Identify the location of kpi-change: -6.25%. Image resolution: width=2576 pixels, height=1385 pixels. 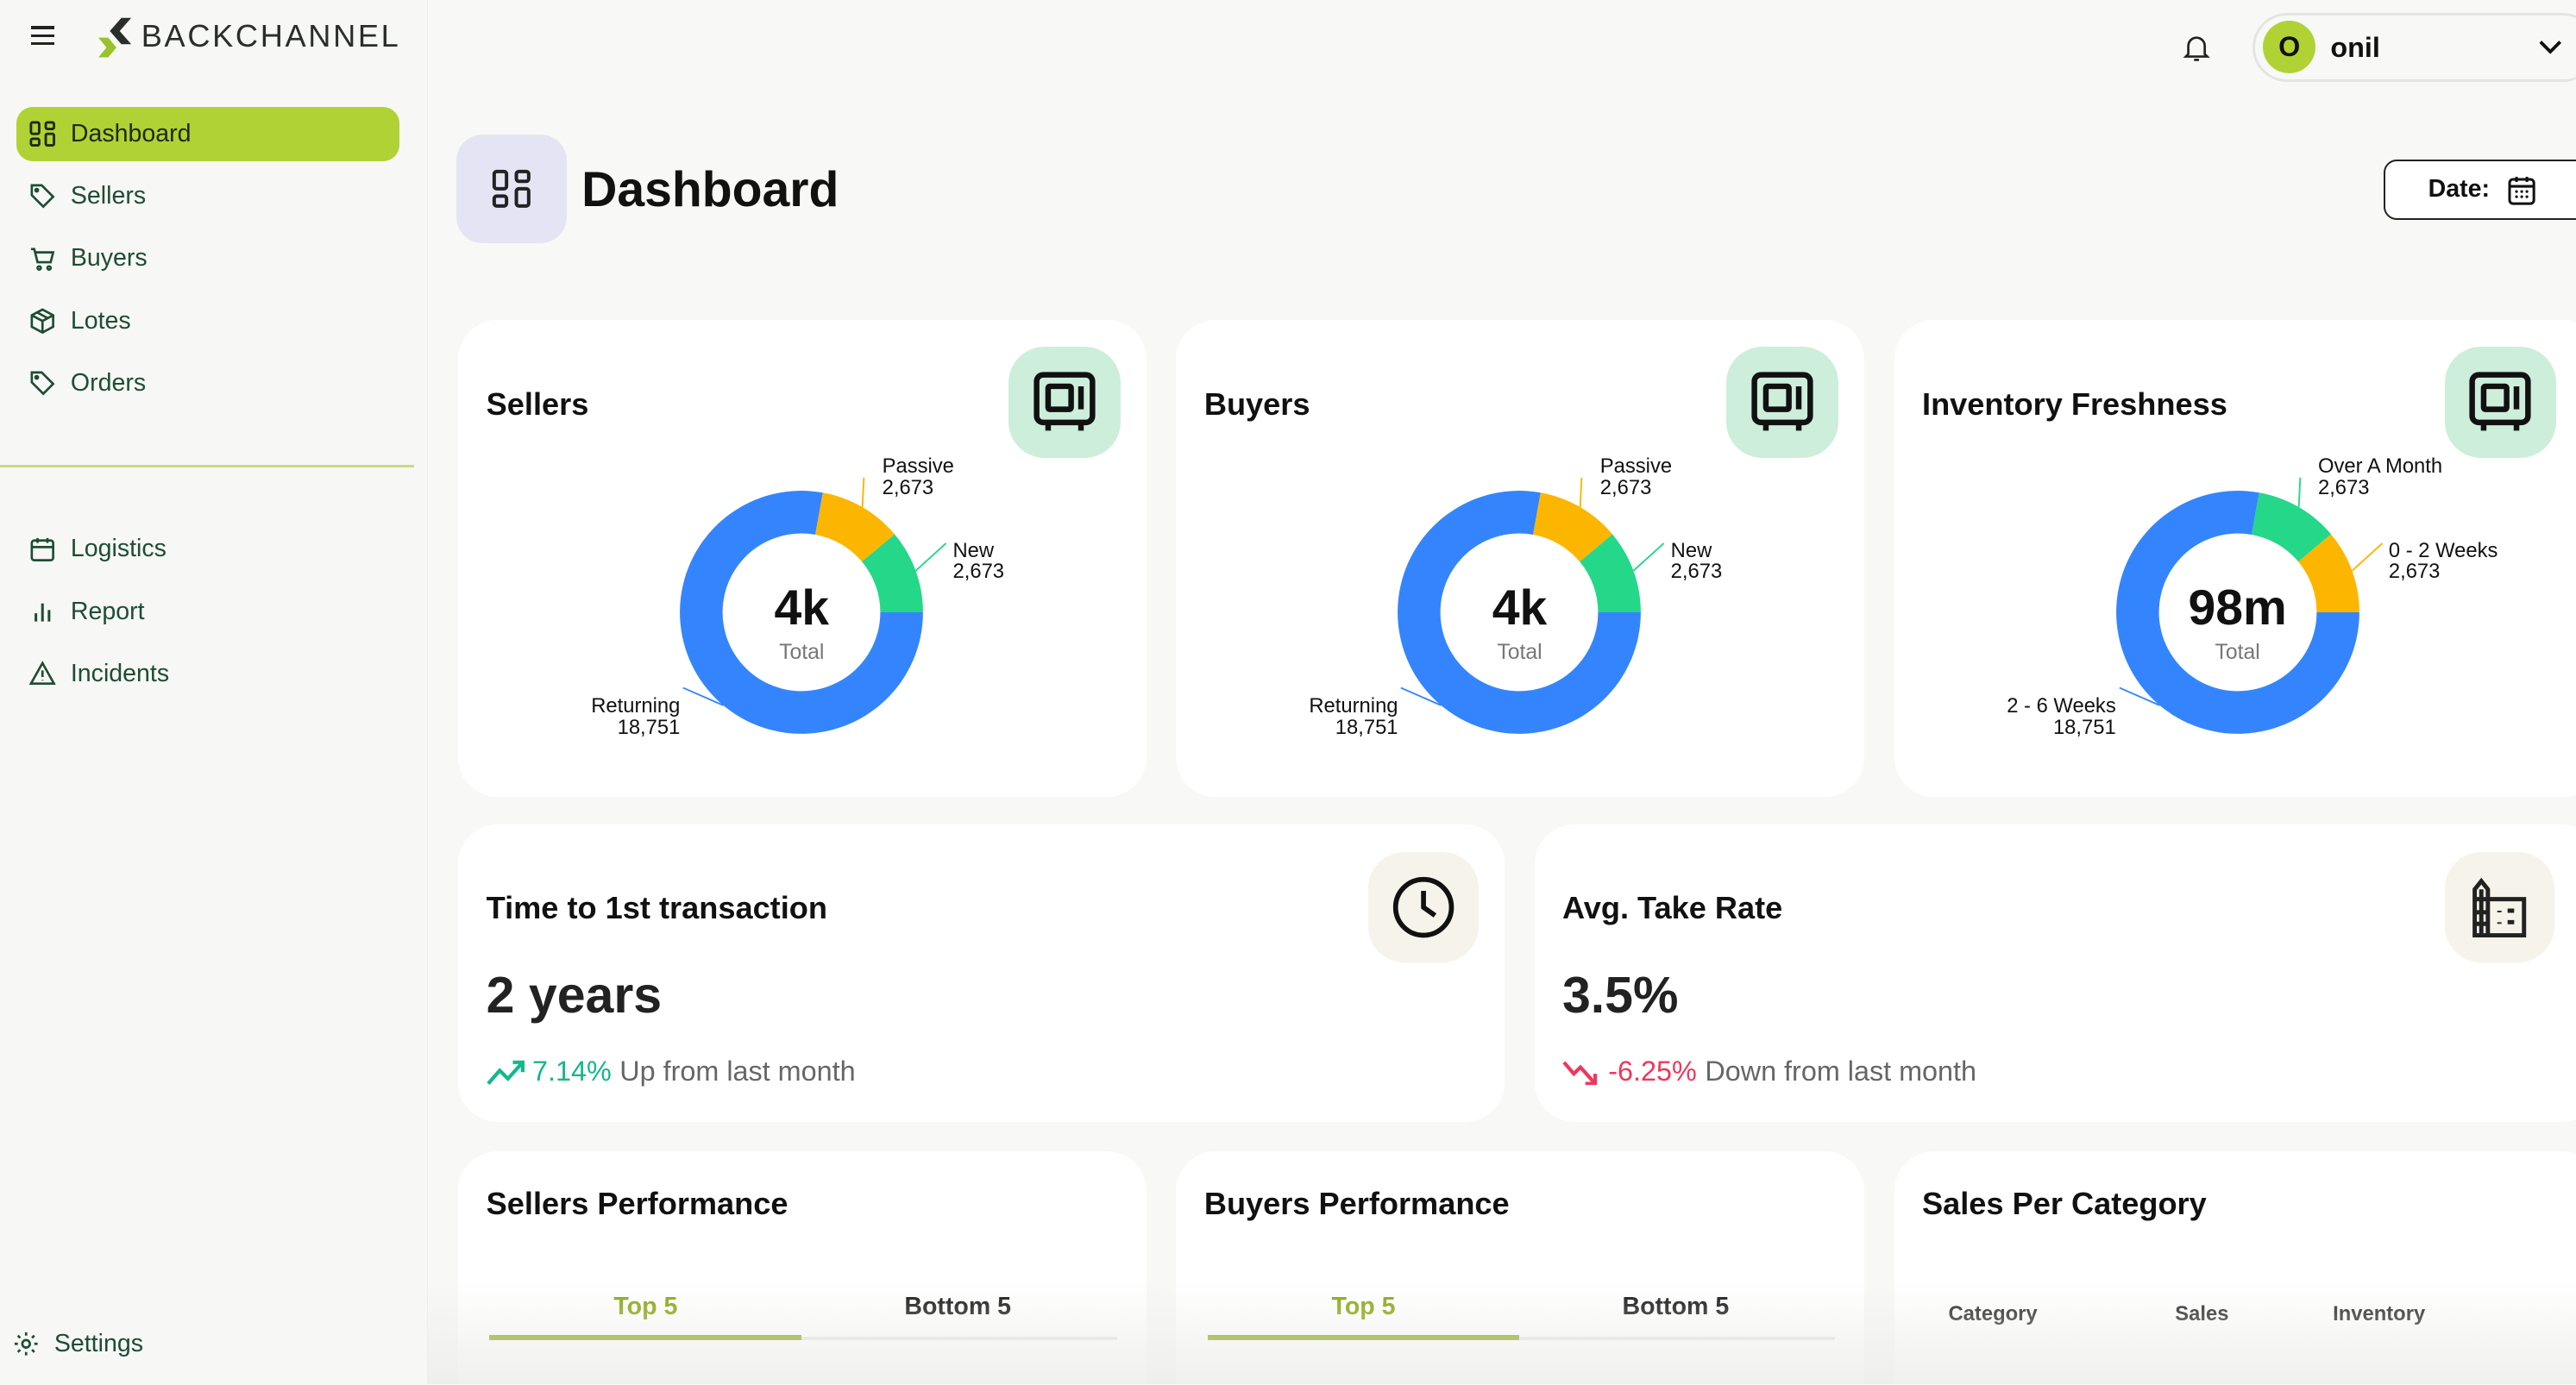
(1652, 1071).